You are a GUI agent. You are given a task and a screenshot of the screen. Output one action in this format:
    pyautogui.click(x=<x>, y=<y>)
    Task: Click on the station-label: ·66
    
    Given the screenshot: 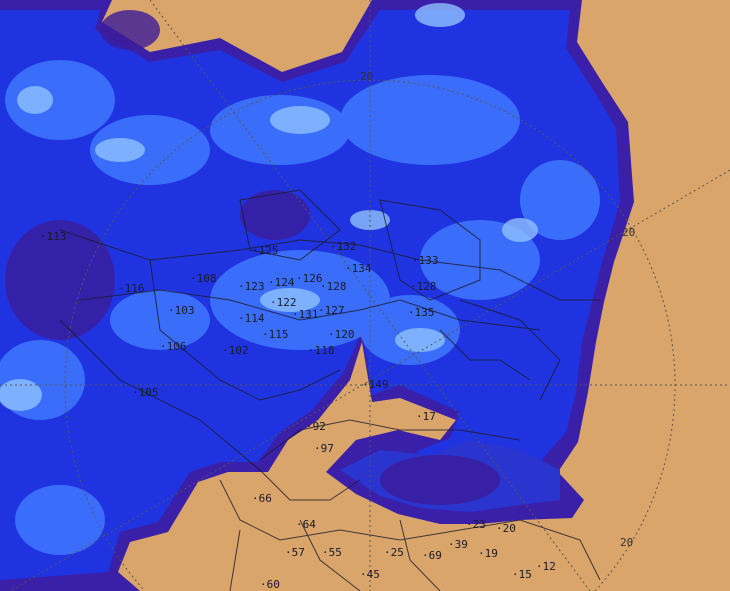 What is the action you would take?
    pyautogui.click(x=262, y=498)
    